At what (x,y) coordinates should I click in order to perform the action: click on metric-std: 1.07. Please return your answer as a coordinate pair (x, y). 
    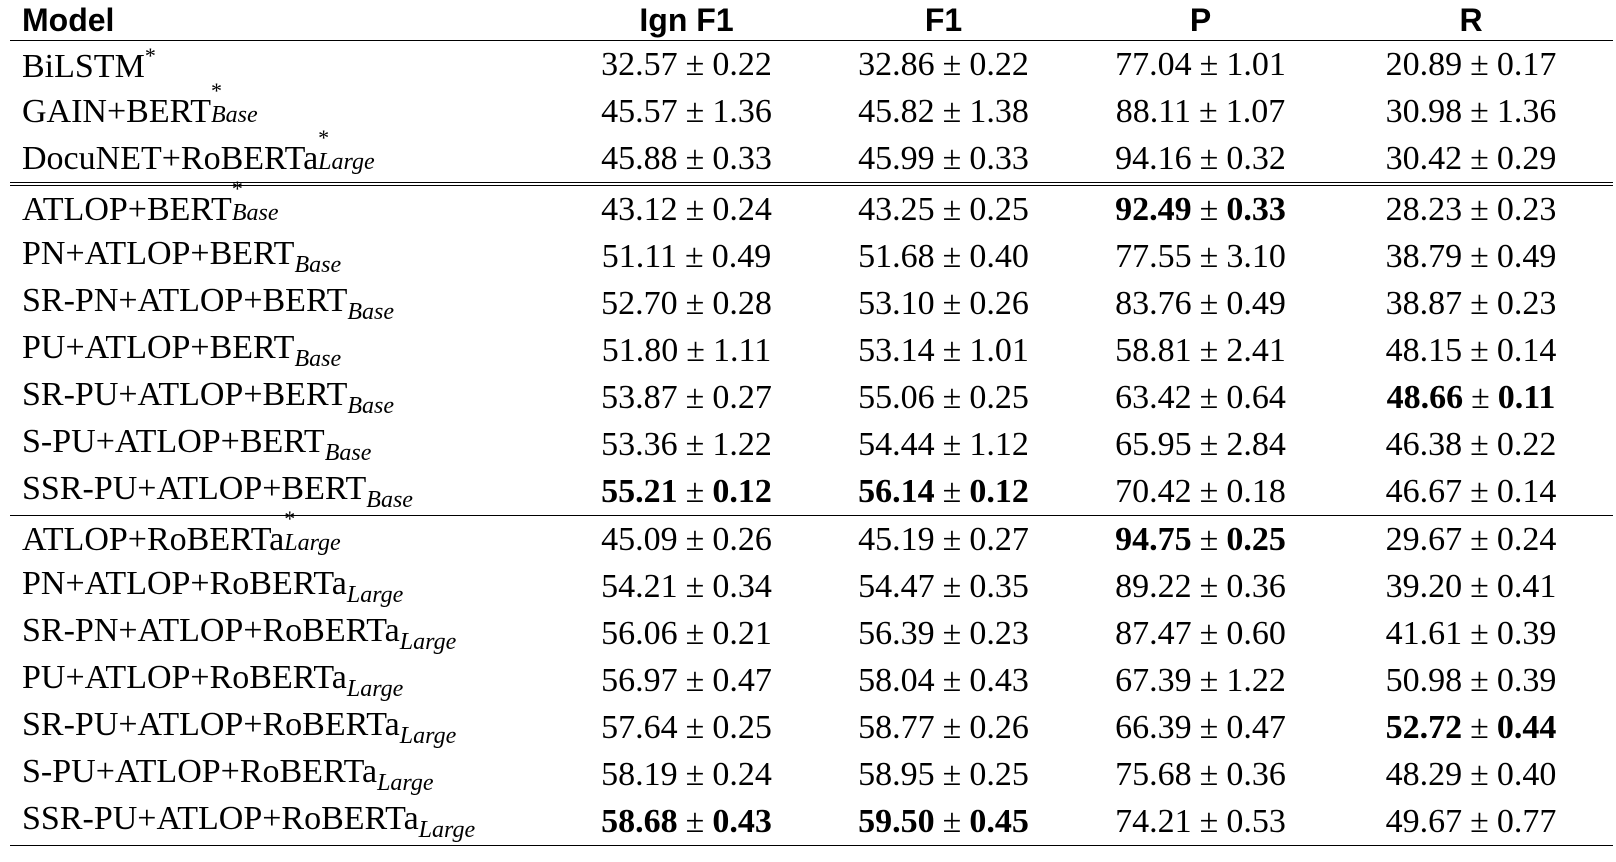
    Looking at the image, I should click on (1255, 111).